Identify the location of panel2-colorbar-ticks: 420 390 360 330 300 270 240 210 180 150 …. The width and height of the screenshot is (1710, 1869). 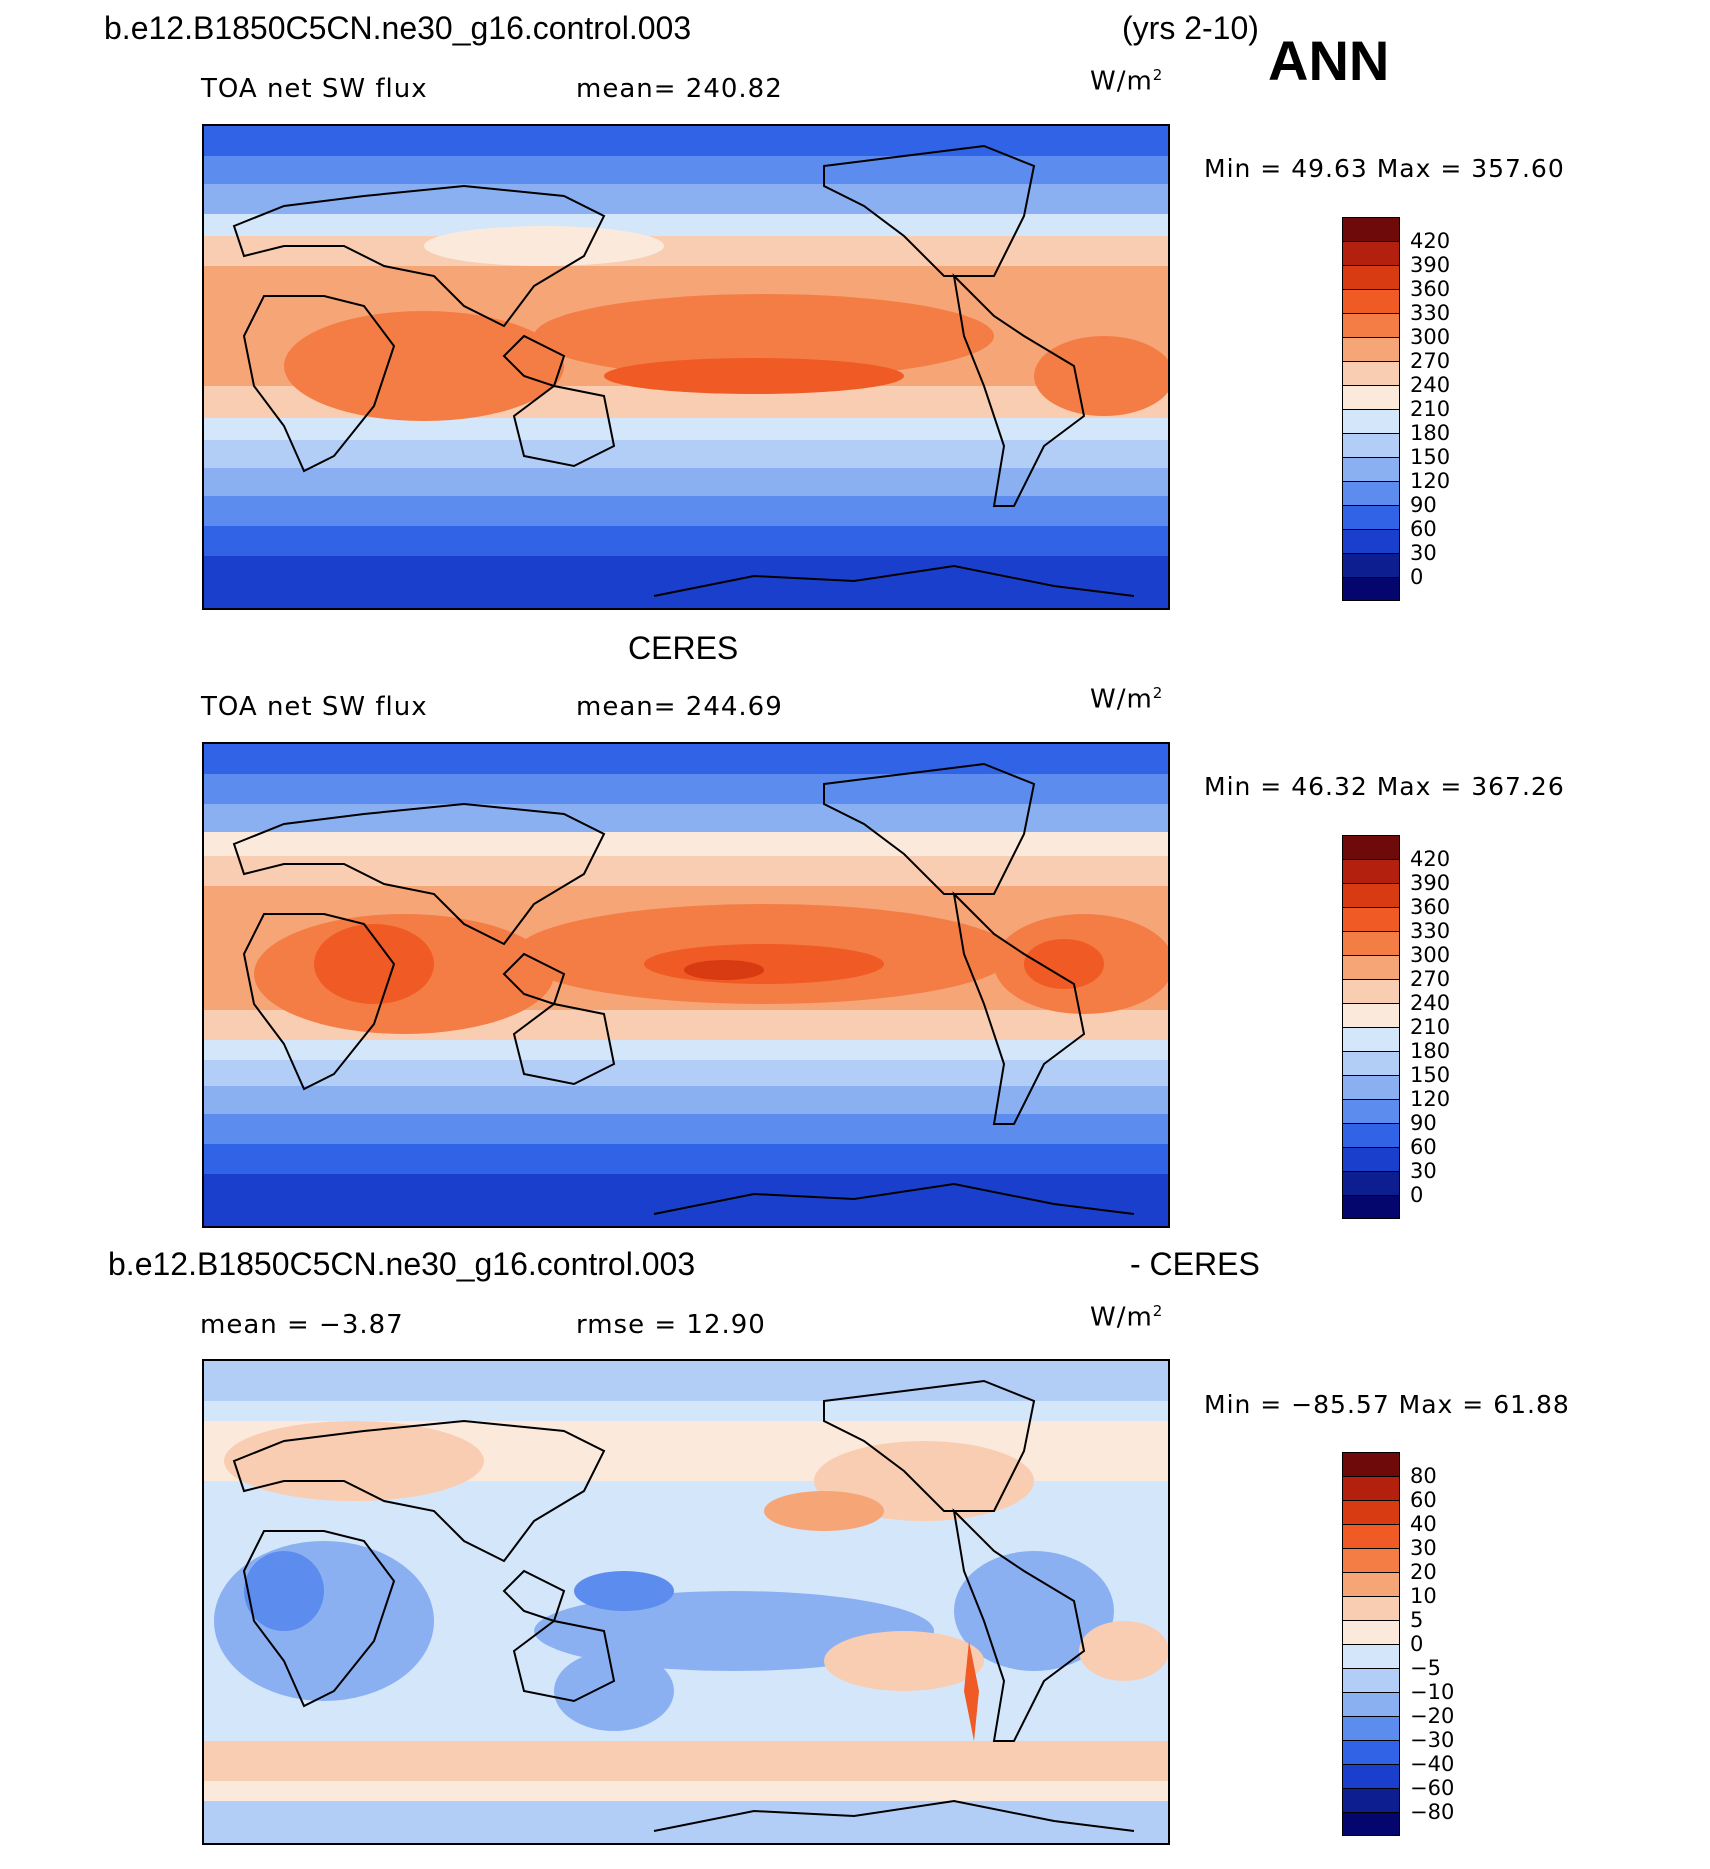
(1430, 1027).